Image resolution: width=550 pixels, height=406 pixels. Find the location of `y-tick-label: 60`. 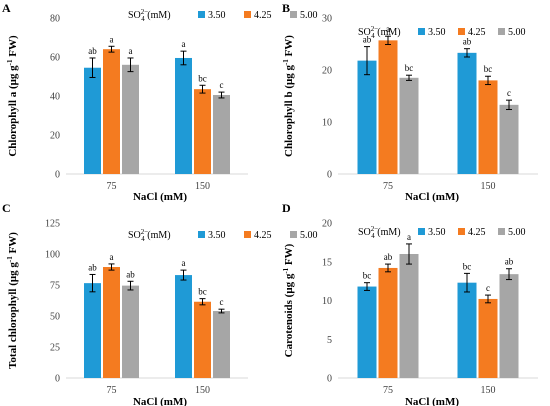

y-tick-label: 60 is located at coordinates (55, 58).